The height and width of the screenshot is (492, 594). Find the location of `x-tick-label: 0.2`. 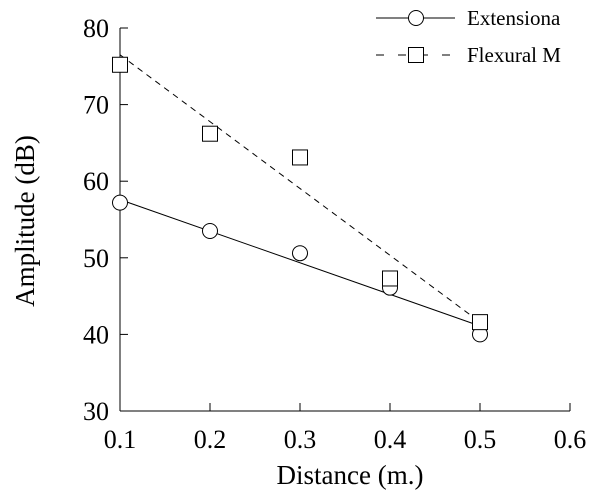

x-tick-label: 0.2 is located at coordinates (210, 439).